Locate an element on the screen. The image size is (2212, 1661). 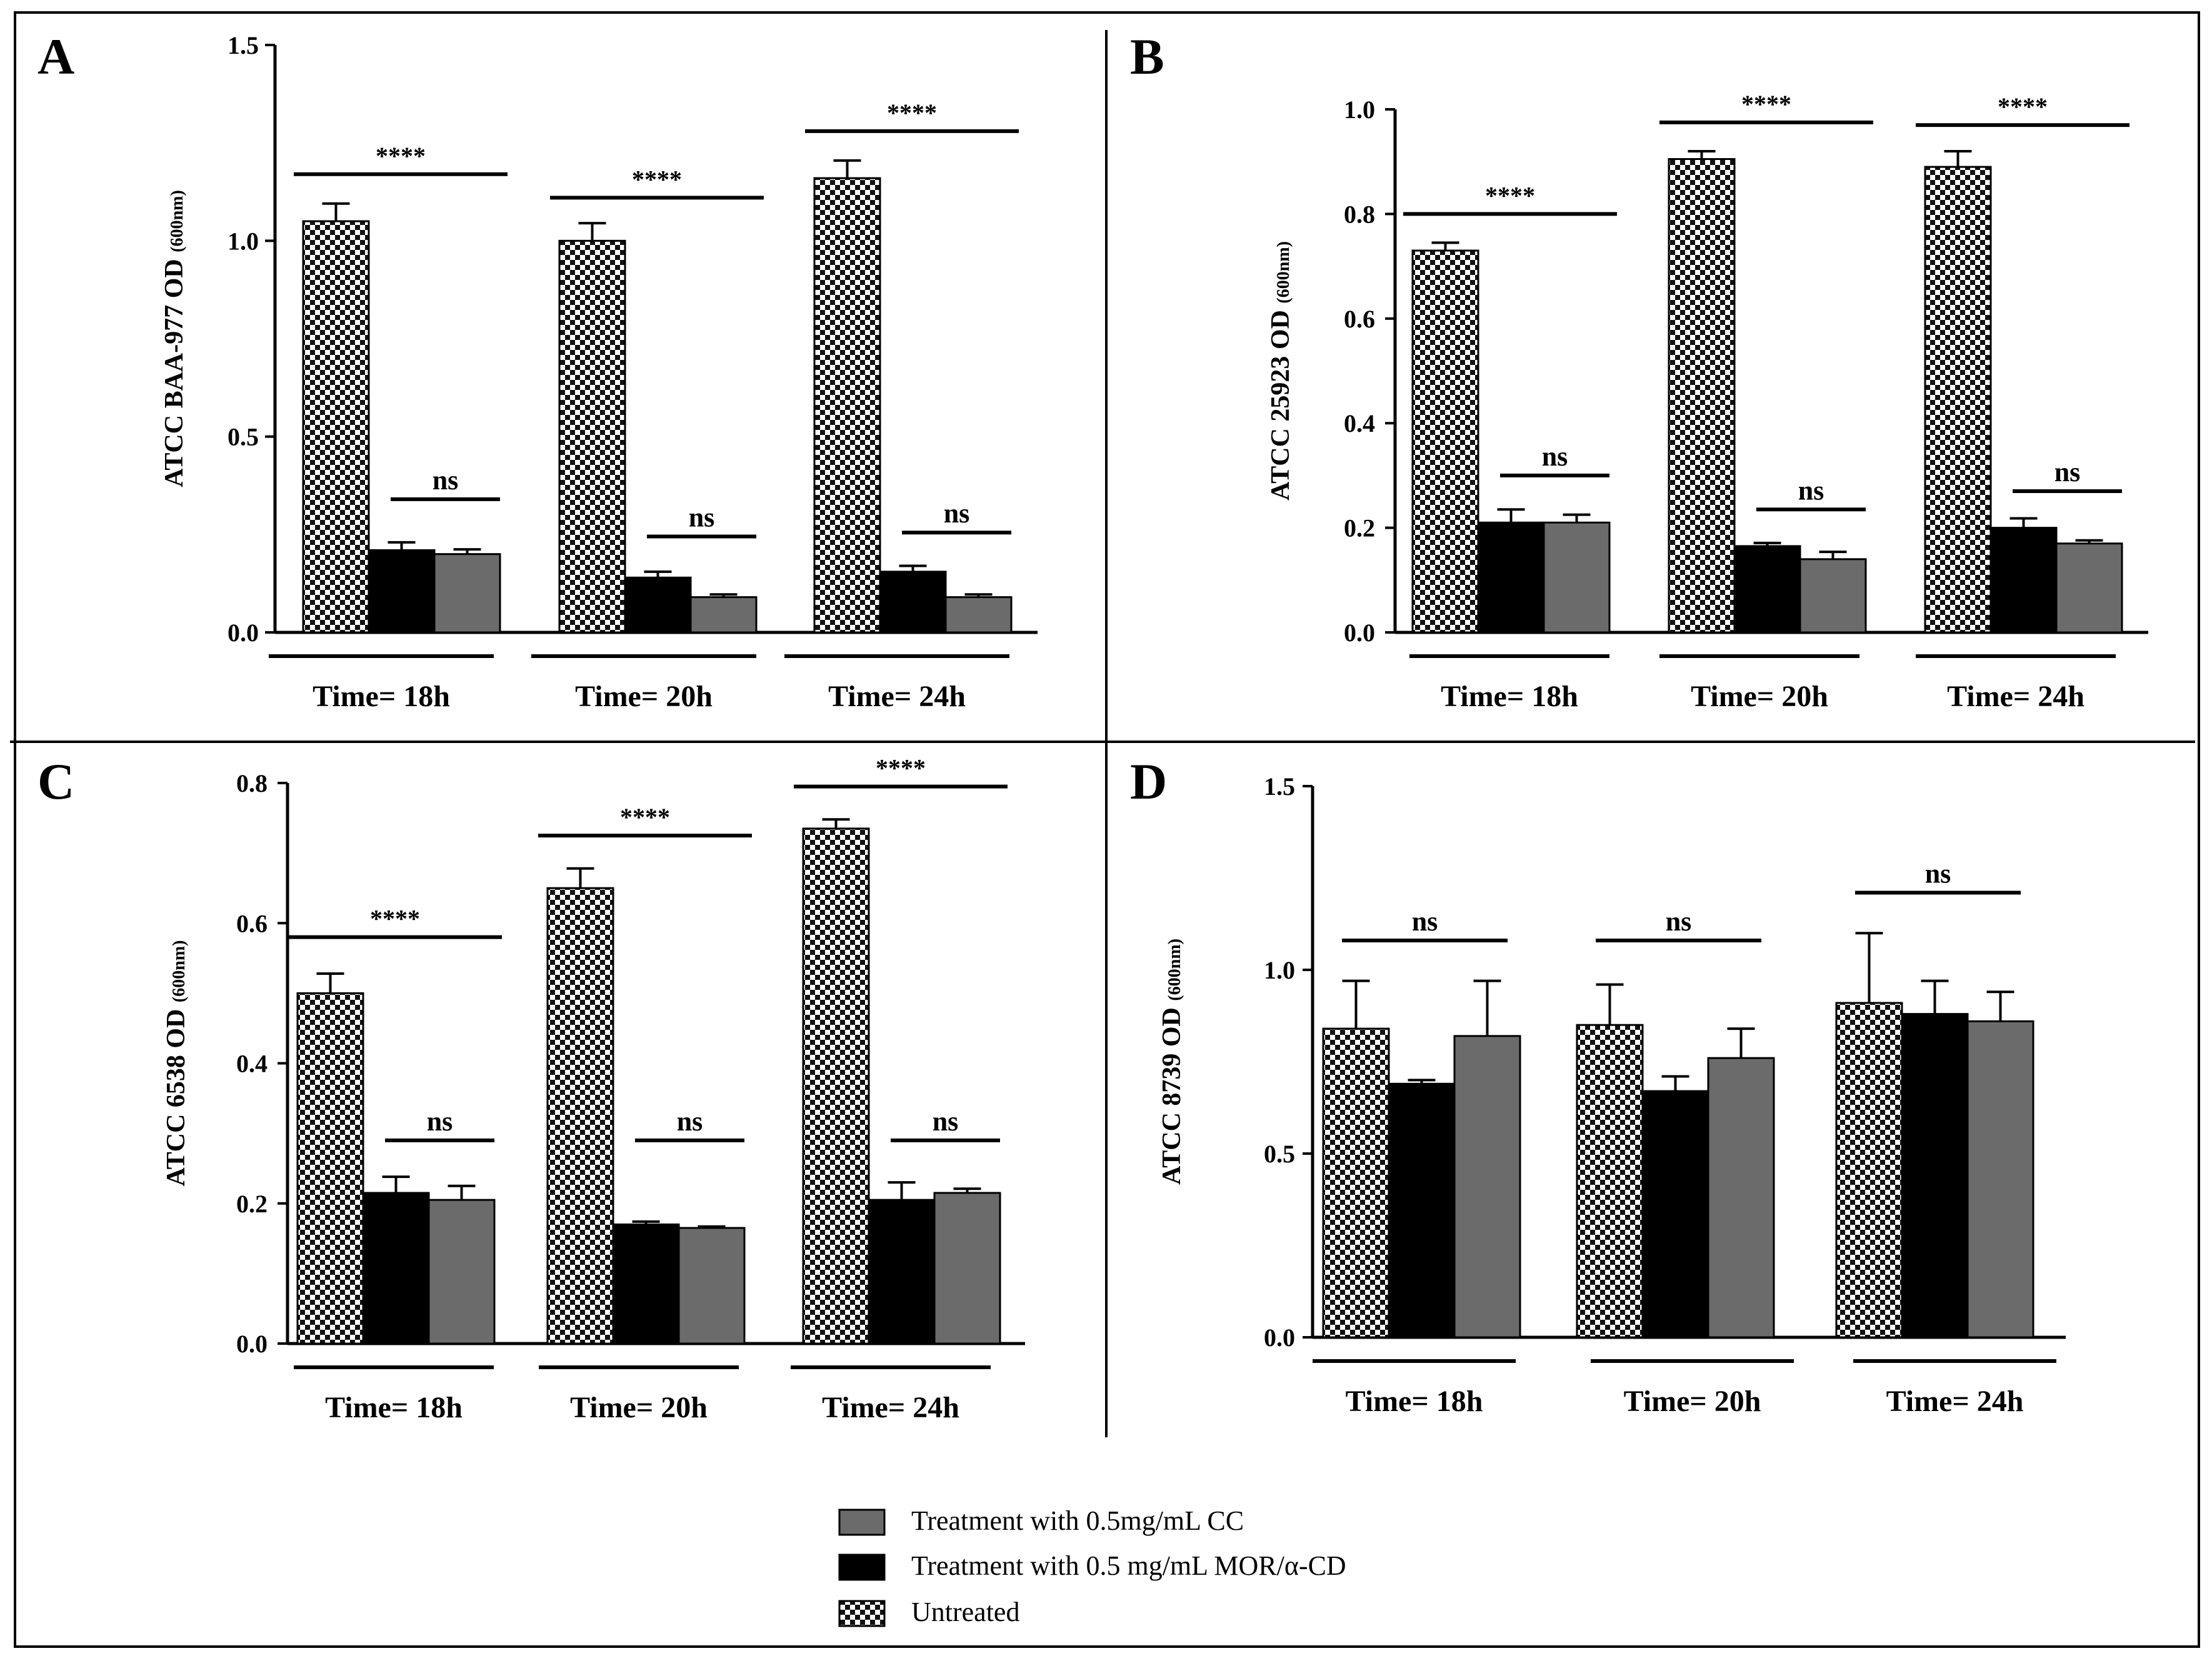
legend-label-mor: Treatment with 0.5 mg/mL MOR/α-CD is located at coordinates (1128, 1565).